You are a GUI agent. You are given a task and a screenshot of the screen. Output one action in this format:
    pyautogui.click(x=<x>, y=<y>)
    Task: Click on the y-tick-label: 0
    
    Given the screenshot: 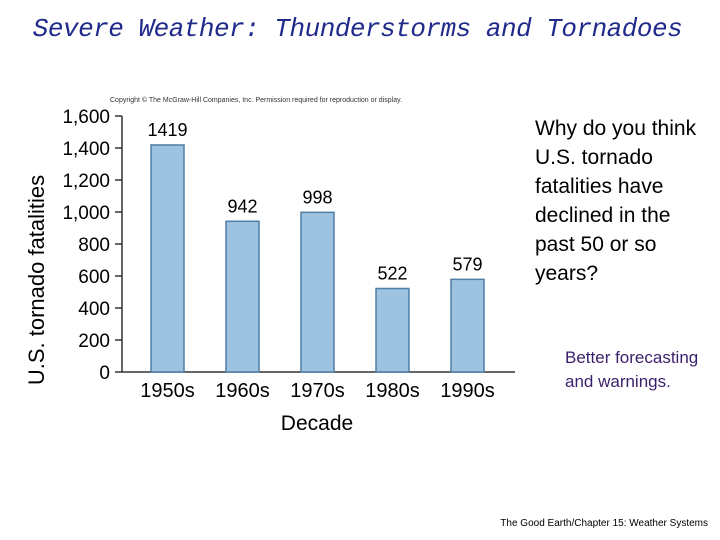 What is the action you would take?
    pyautogui.click(x=104, y=373)
    